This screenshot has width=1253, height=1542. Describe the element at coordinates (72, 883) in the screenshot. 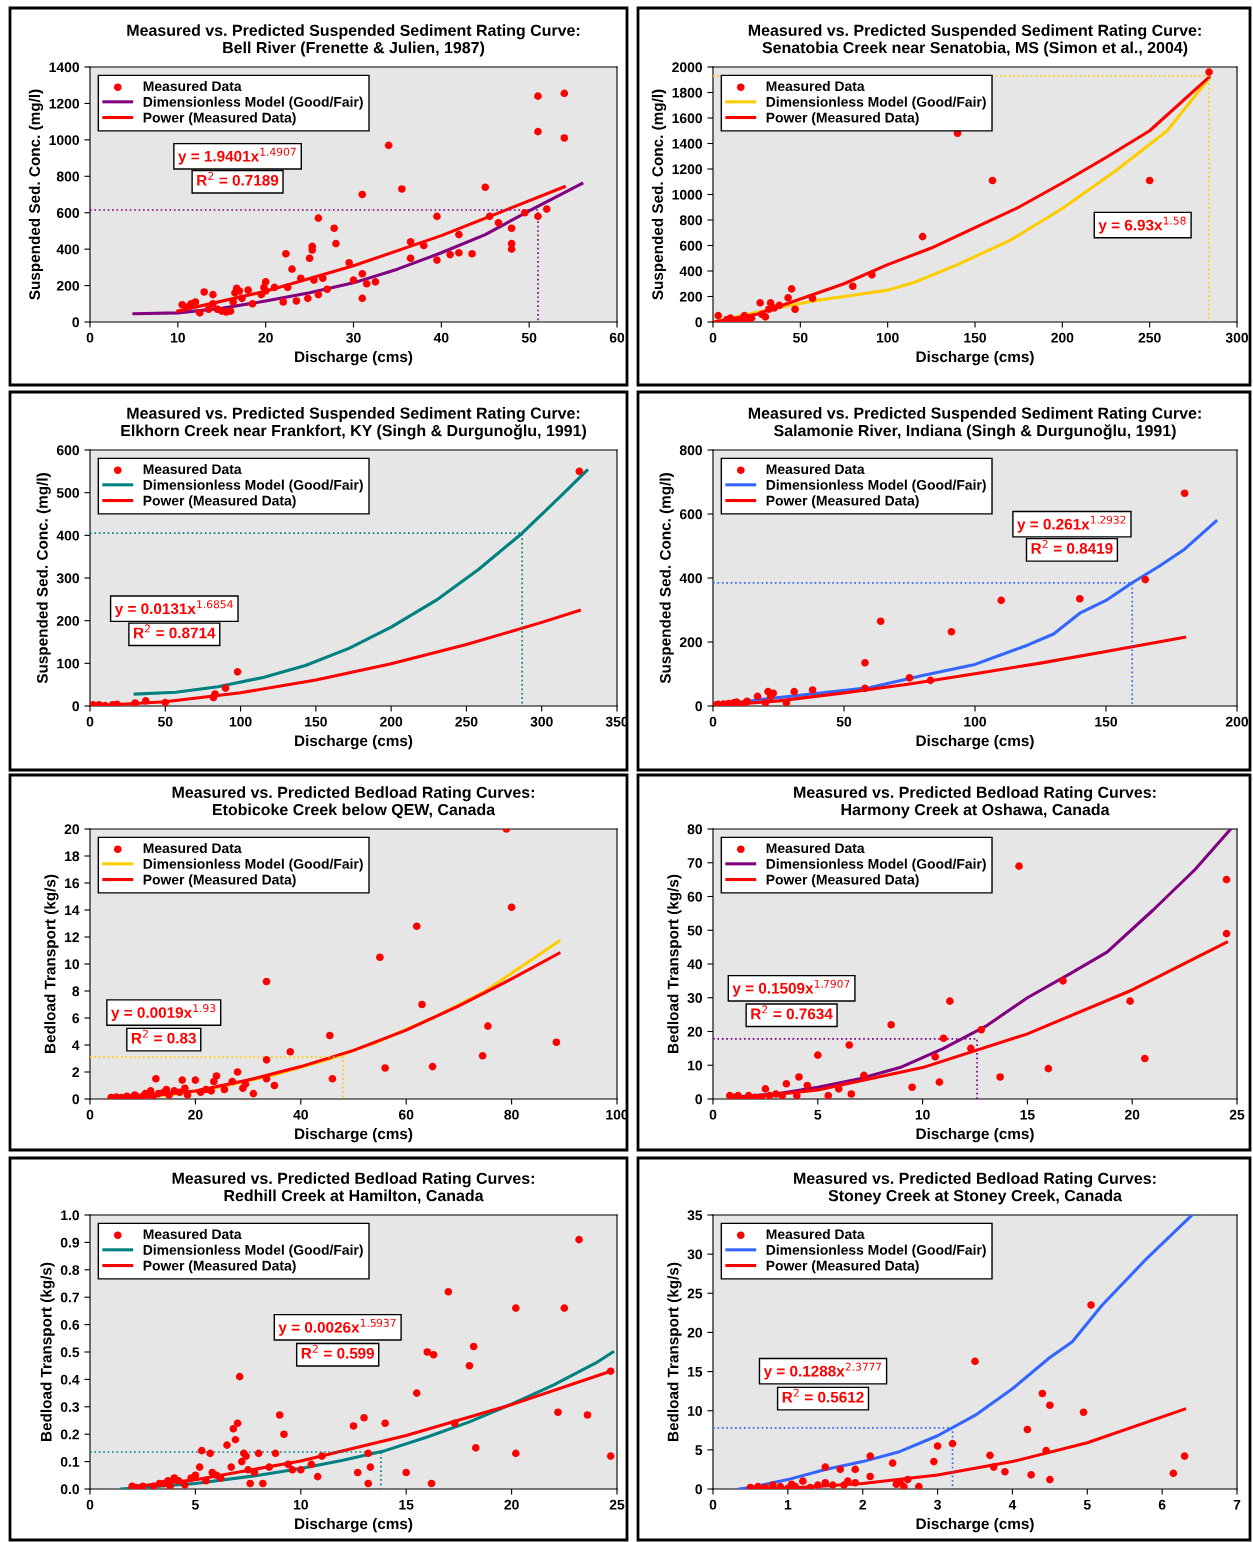

I see `y-tick-label: 16` at that location.